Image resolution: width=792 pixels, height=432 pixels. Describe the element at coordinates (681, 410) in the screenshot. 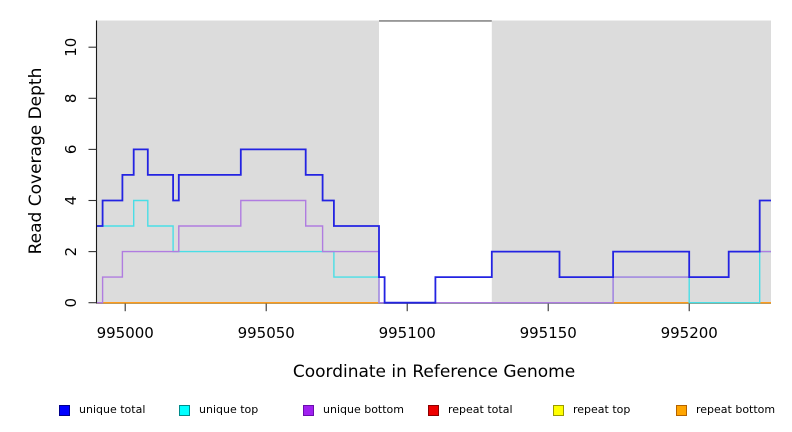

I see `legend-swatch-repeat-bottom` at that location.